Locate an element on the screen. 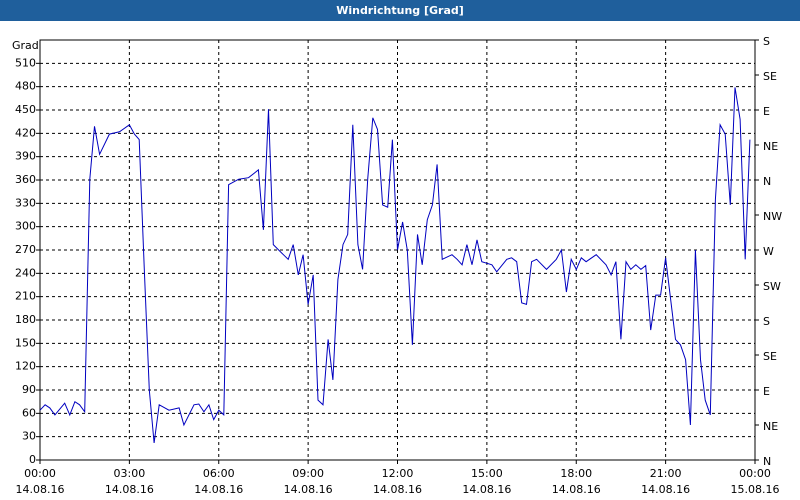 Image resolution: width=800 pixels, height=500 pixels. x-tick-label: 18:00 is located at coordinates (576, 473).